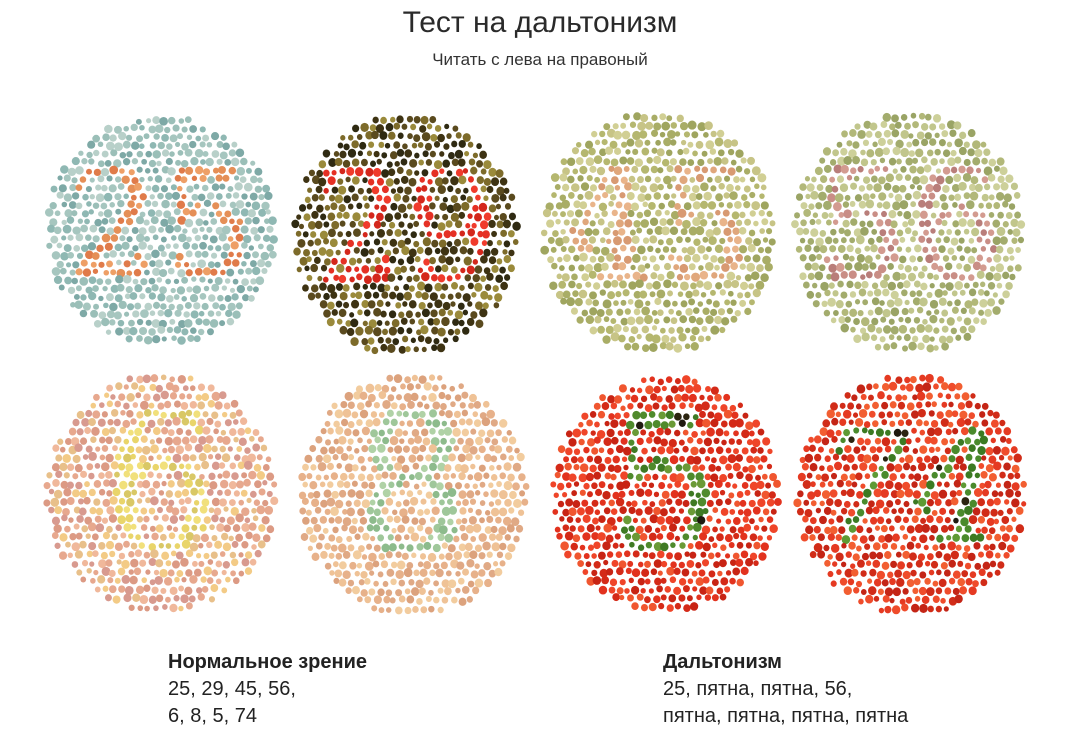 Image resolution: width=1080 pixels, height=741 pixels. I want to click on legend-colorblind-line-2: пятна, пятна, пятна, пятна, so click(786, 716).